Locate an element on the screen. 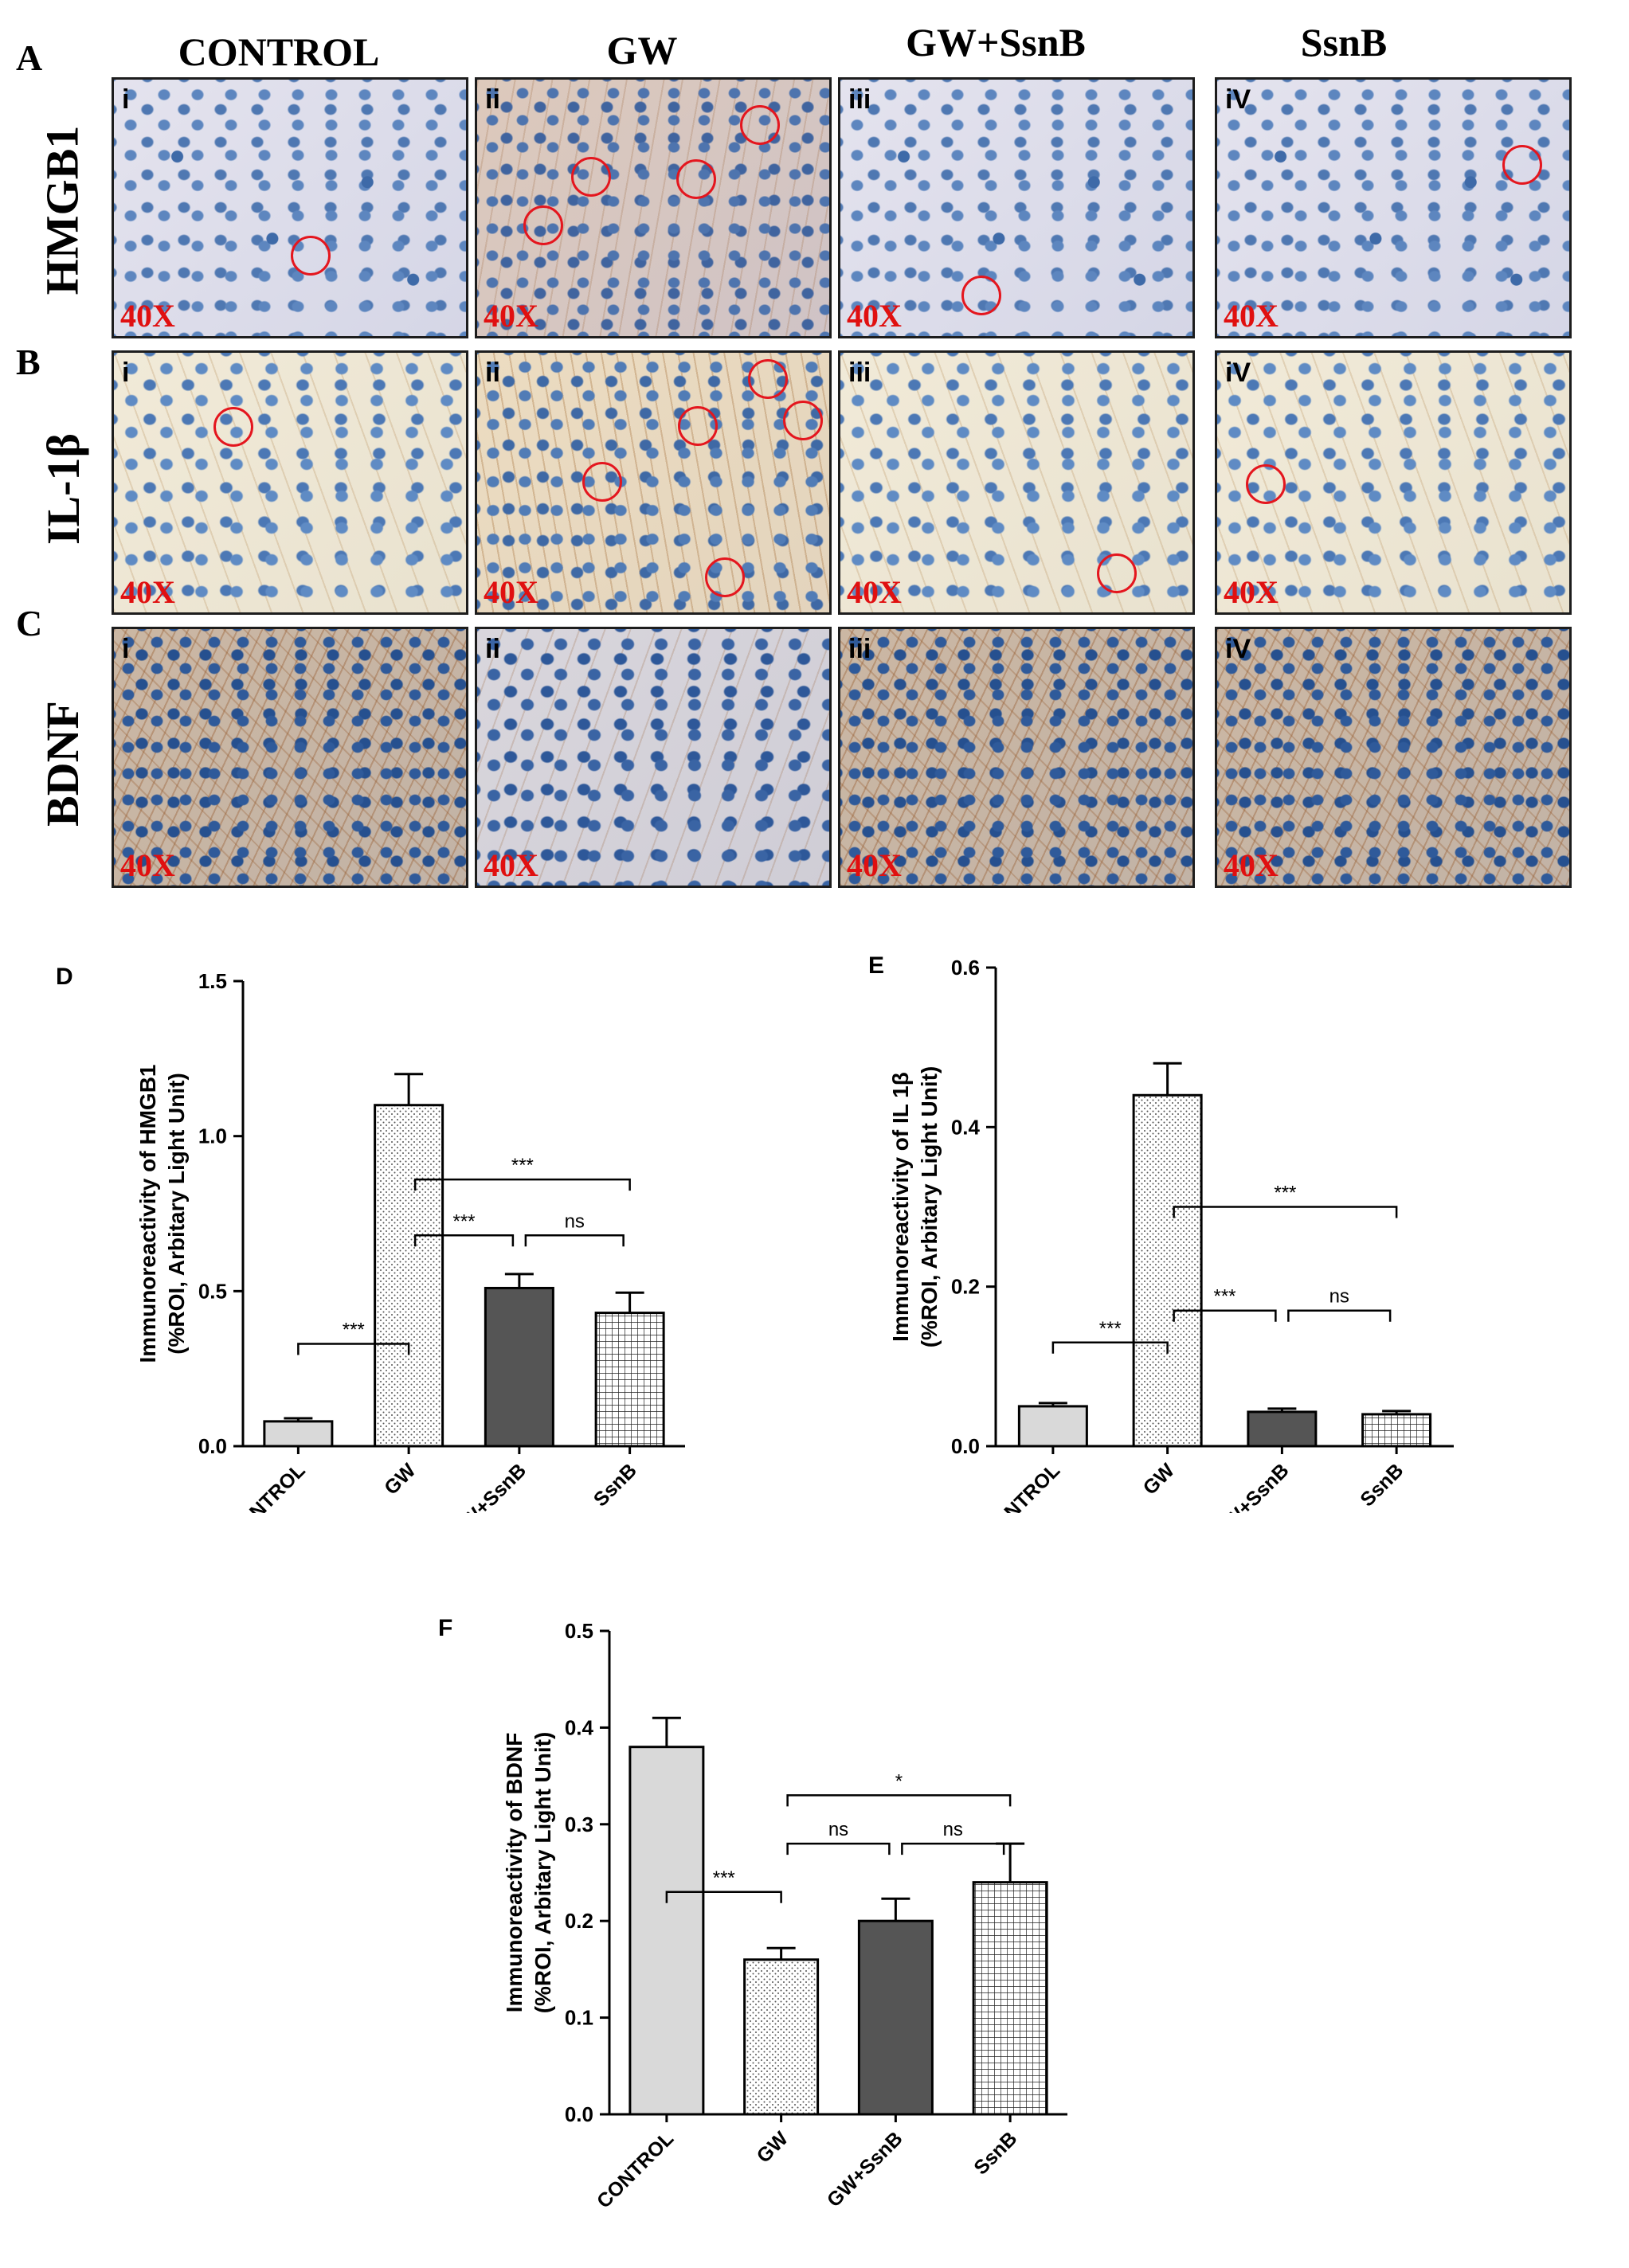  micrograph-hmgb1-gw: ii 40X is located at coordinates (653, 208).